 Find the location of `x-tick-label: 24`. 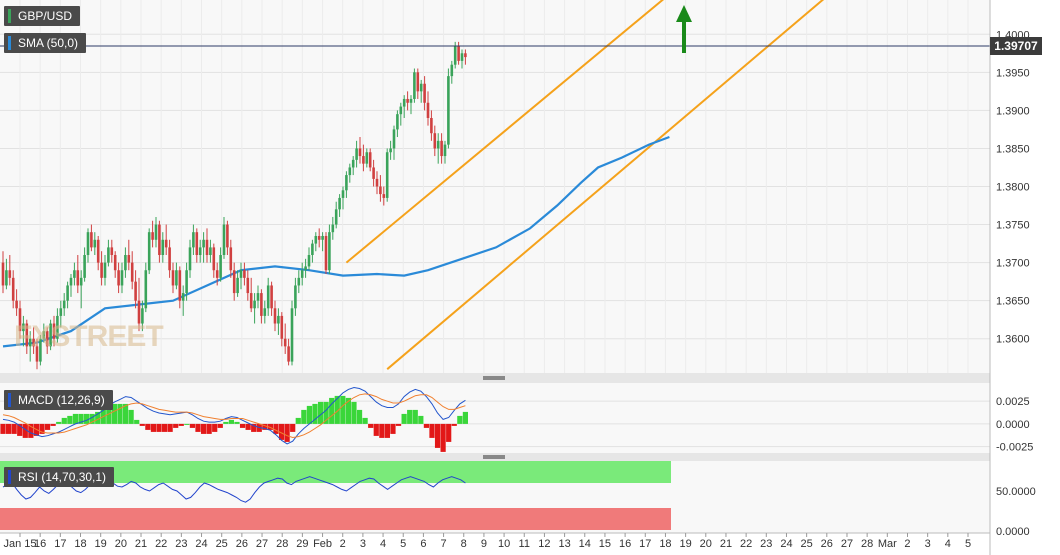

x-tick-label: 24 is located at coordinates (201, 544).